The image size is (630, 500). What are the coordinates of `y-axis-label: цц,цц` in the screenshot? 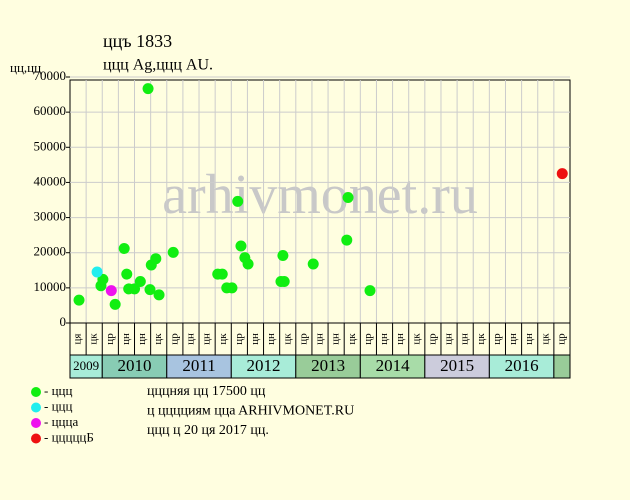 It's located at (25, 67).